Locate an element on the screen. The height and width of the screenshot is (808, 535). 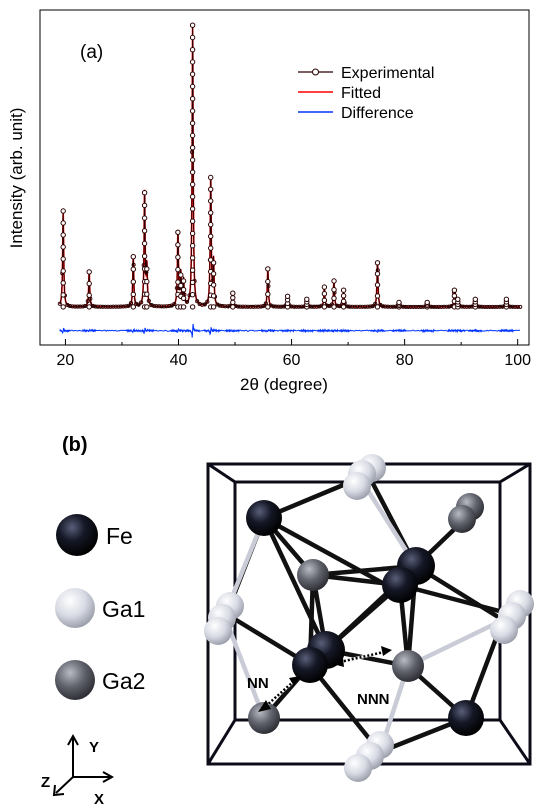
x-tick-label: 80 is located at coordinates (405, 360).